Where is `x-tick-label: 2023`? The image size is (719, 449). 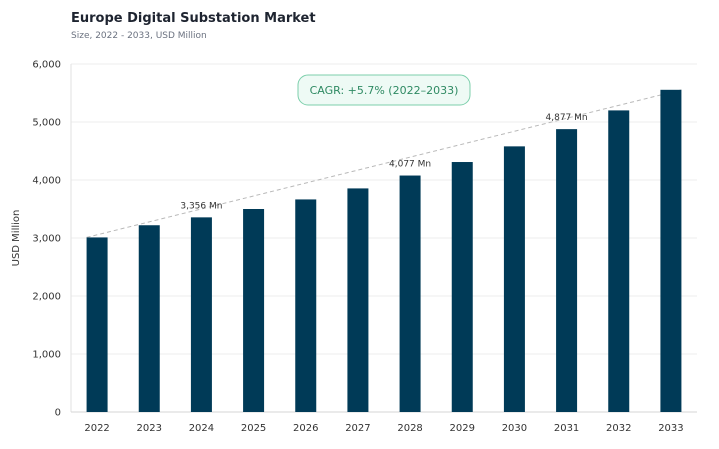 x-tick-label: 2023 is located at coordinates (149, 428).